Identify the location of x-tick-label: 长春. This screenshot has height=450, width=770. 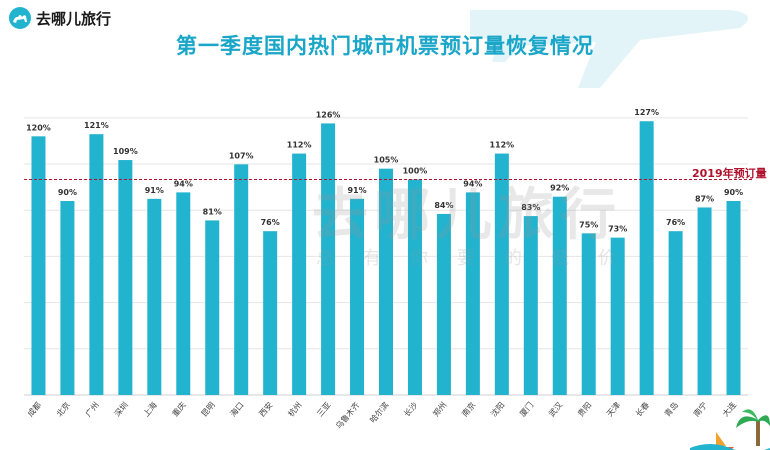
(642, 409).